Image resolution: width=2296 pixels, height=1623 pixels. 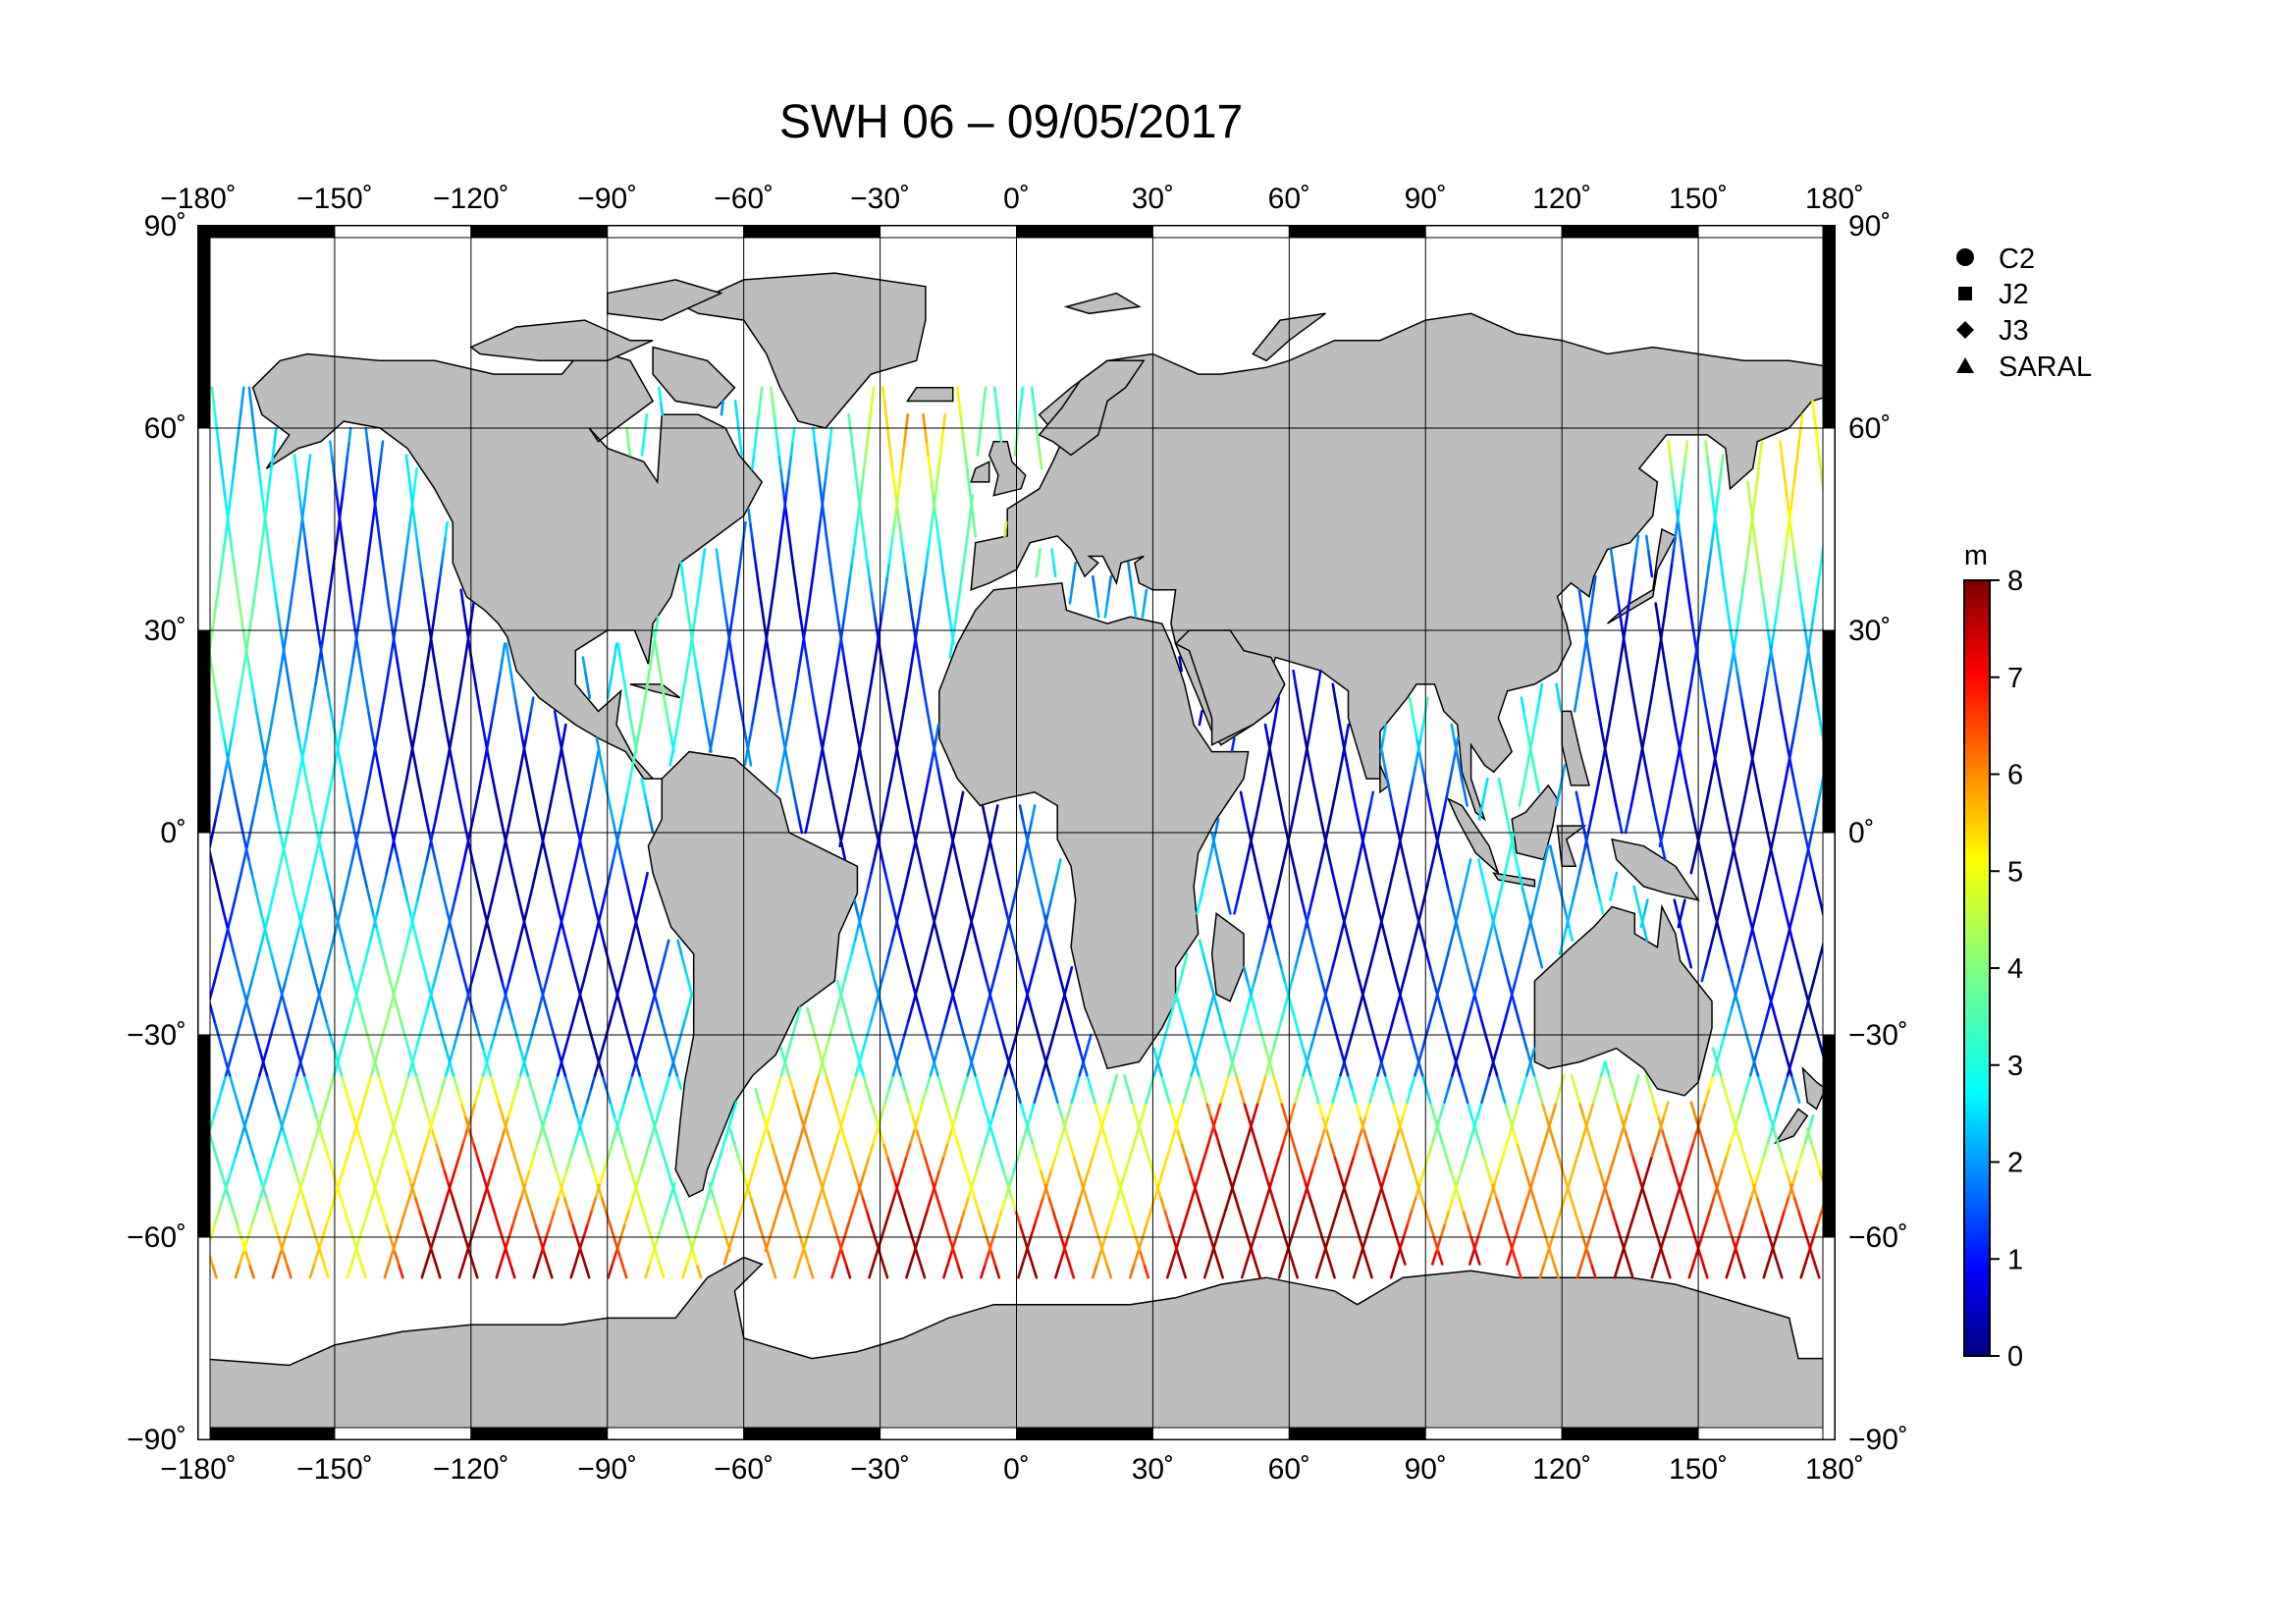 What do you see at coordinates (1878, 1440) in the screenshot?
I see `lat-tick-label: −90˚` at bounding box center [1878, 1440].